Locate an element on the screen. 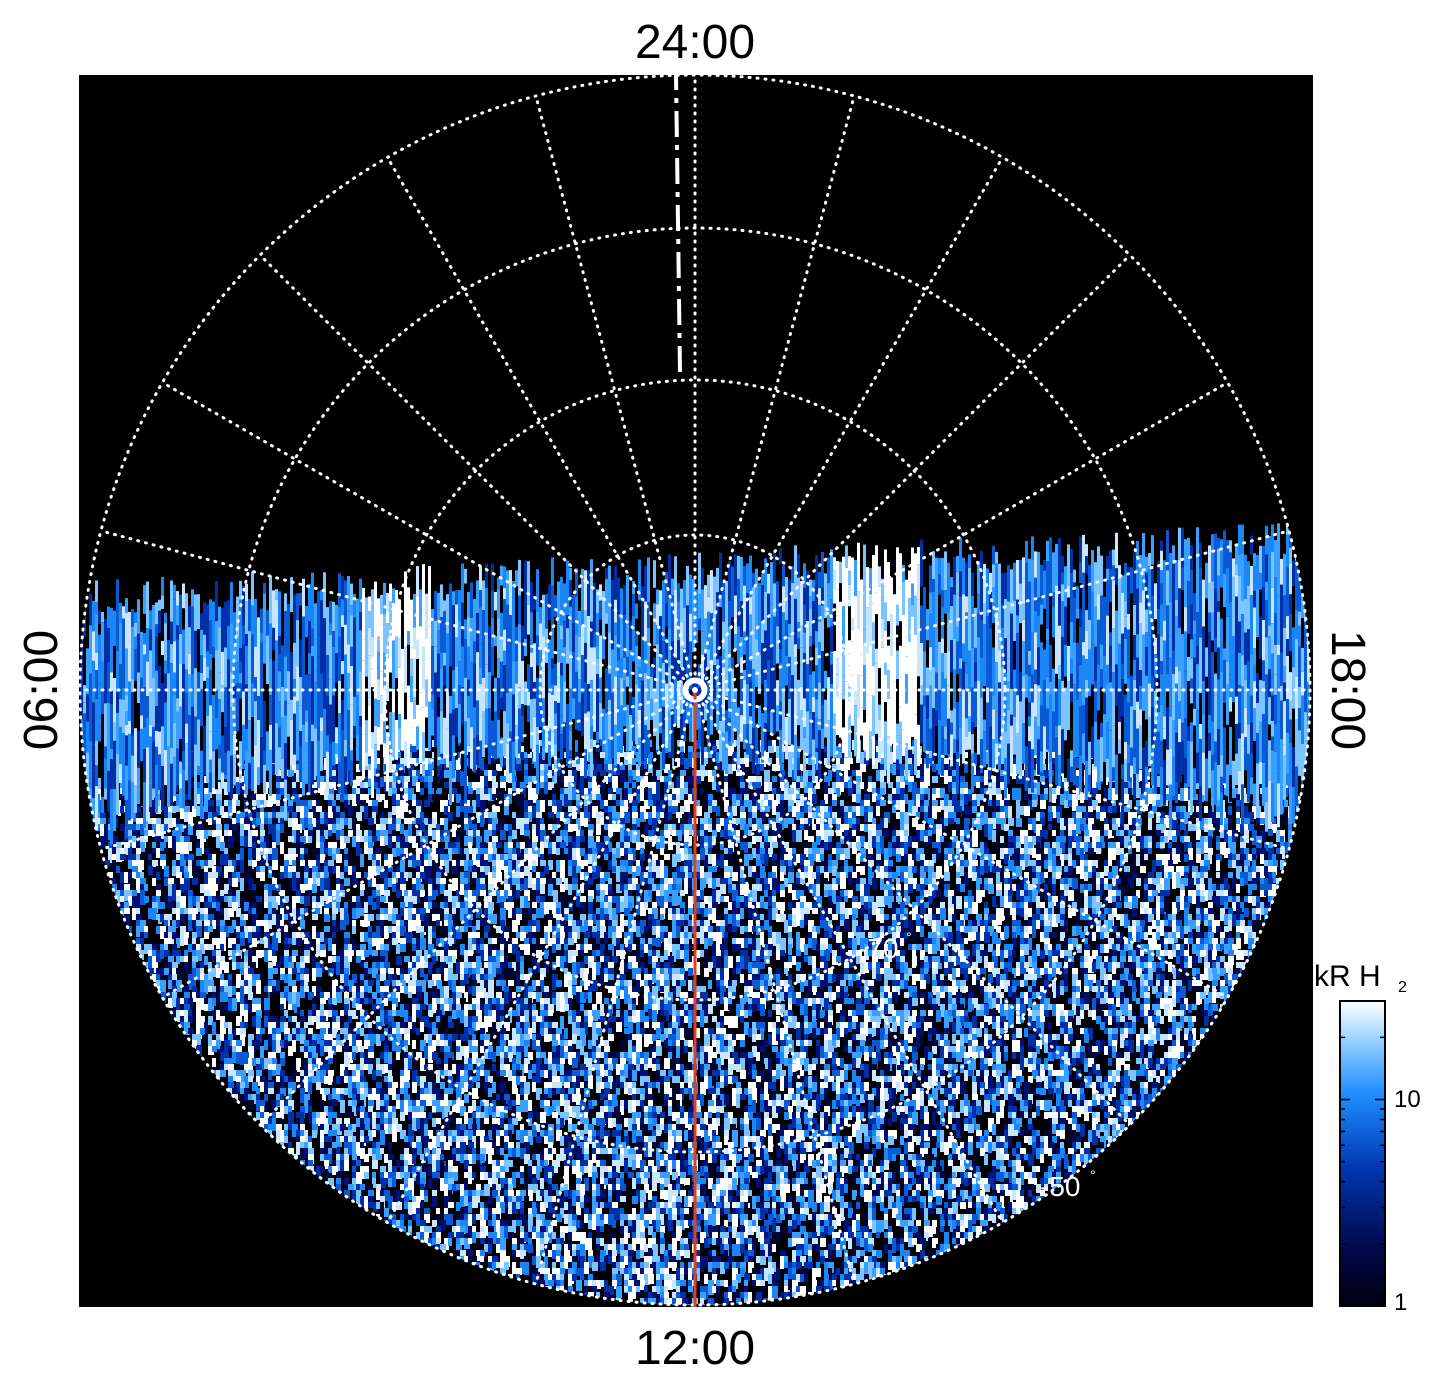  latitude-label-50: -50 ° is located at coordinates (1068, 1184).